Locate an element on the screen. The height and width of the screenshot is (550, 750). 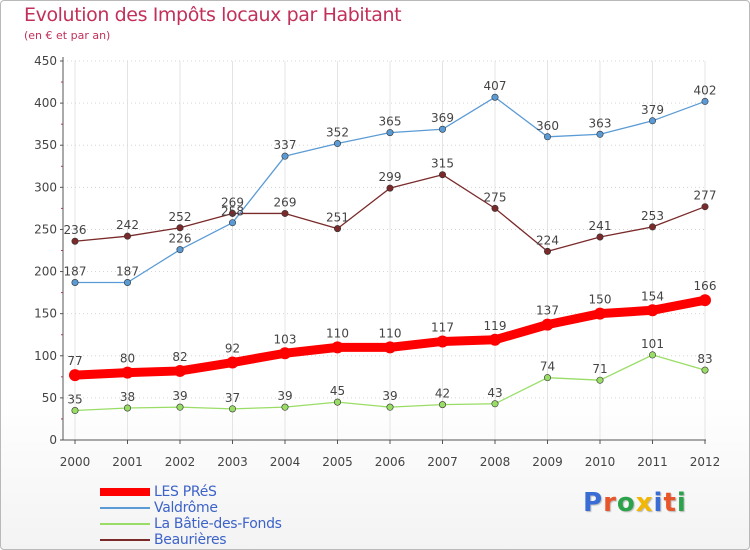
x-tick-label: 2001 is located at coordinates (127, 462).